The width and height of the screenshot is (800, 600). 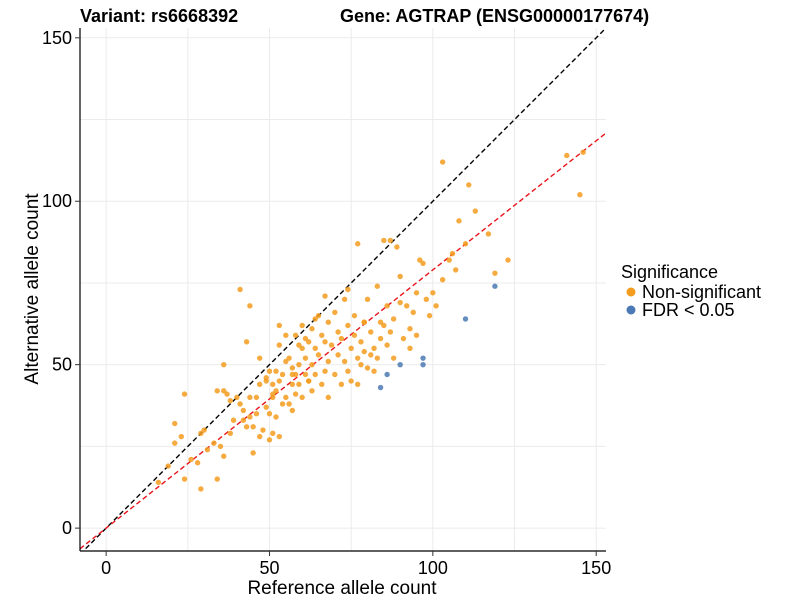 I want to click on x-tick-label: 150, so click(x=596, y=568).